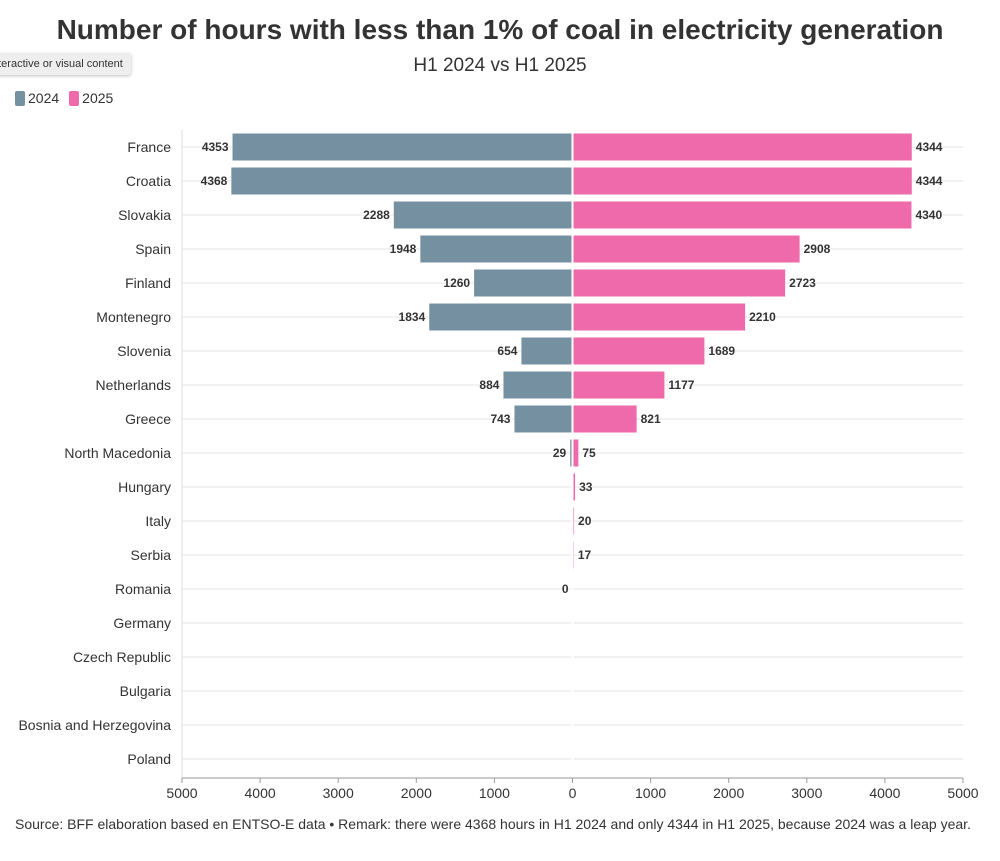 The image size is (1000, 861). What do you see at coordinates (214, 181) in the screenshot?
I see `value-label-2024-croatia: 4368` at bounding box center [214, 181].